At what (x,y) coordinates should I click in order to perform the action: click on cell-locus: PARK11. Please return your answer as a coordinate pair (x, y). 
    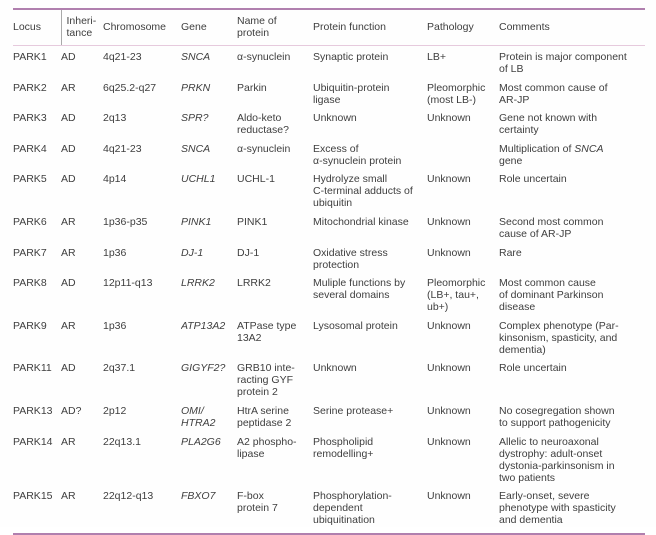
    Looking at the image, I should click on (32, 368).